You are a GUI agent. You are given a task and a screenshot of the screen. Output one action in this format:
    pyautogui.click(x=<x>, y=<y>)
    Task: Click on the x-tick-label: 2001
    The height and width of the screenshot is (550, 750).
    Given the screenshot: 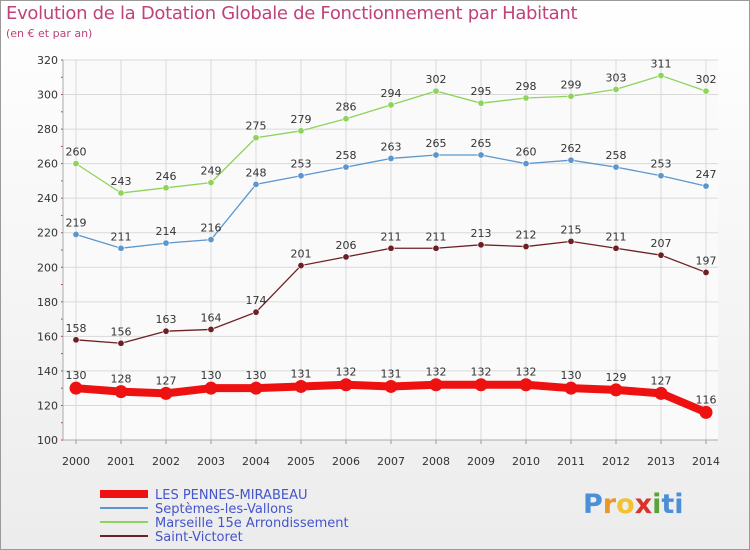 What is the action you would take?
    pyautogui.click(x=121, y=461)
    